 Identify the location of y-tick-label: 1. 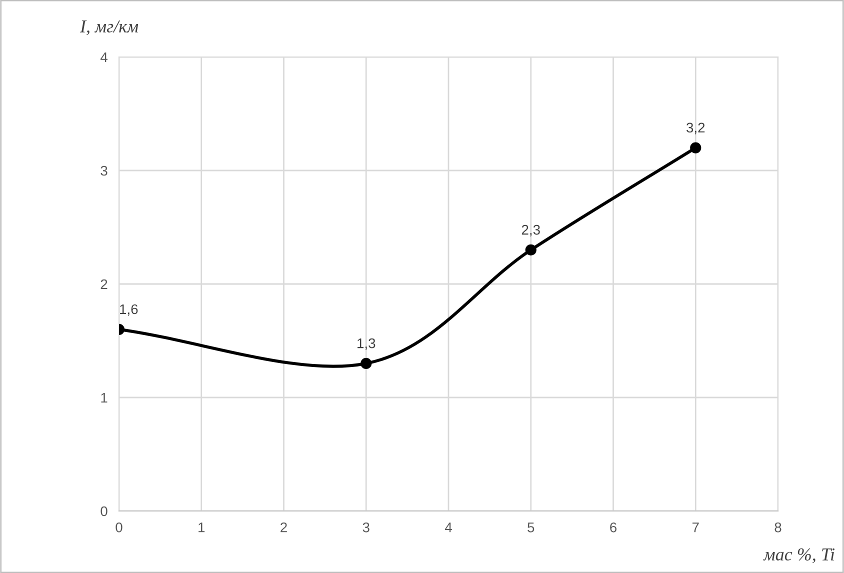
(104, 397).